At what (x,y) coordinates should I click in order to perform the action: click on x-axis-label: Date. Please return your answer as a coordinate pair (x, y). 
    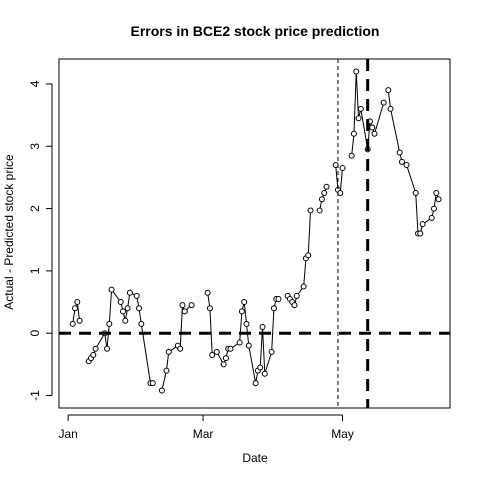
    Looking at the image, I should click on (255, 458).